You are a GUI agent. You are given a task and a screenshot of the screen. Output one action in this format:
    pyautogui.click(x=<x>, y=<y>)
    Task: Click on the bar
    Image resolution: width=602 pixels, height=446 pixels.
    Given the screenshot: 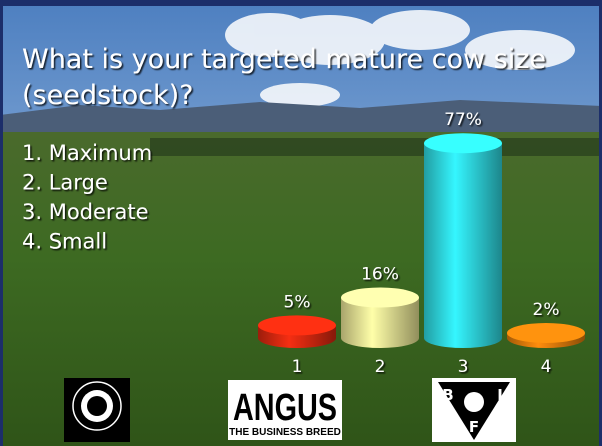 What is the action you would take?
    pyautogui.click(x=463, y=240)
    